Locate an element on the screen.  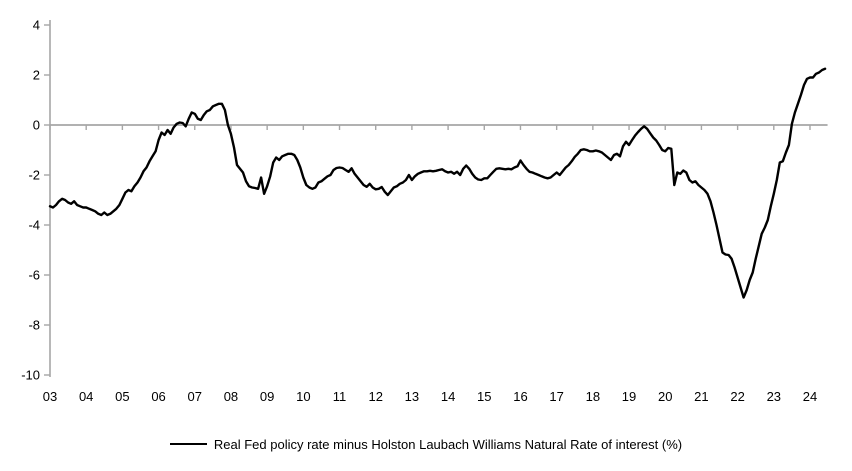
x-tick-label: 18 is located at coordinates (593, 396).